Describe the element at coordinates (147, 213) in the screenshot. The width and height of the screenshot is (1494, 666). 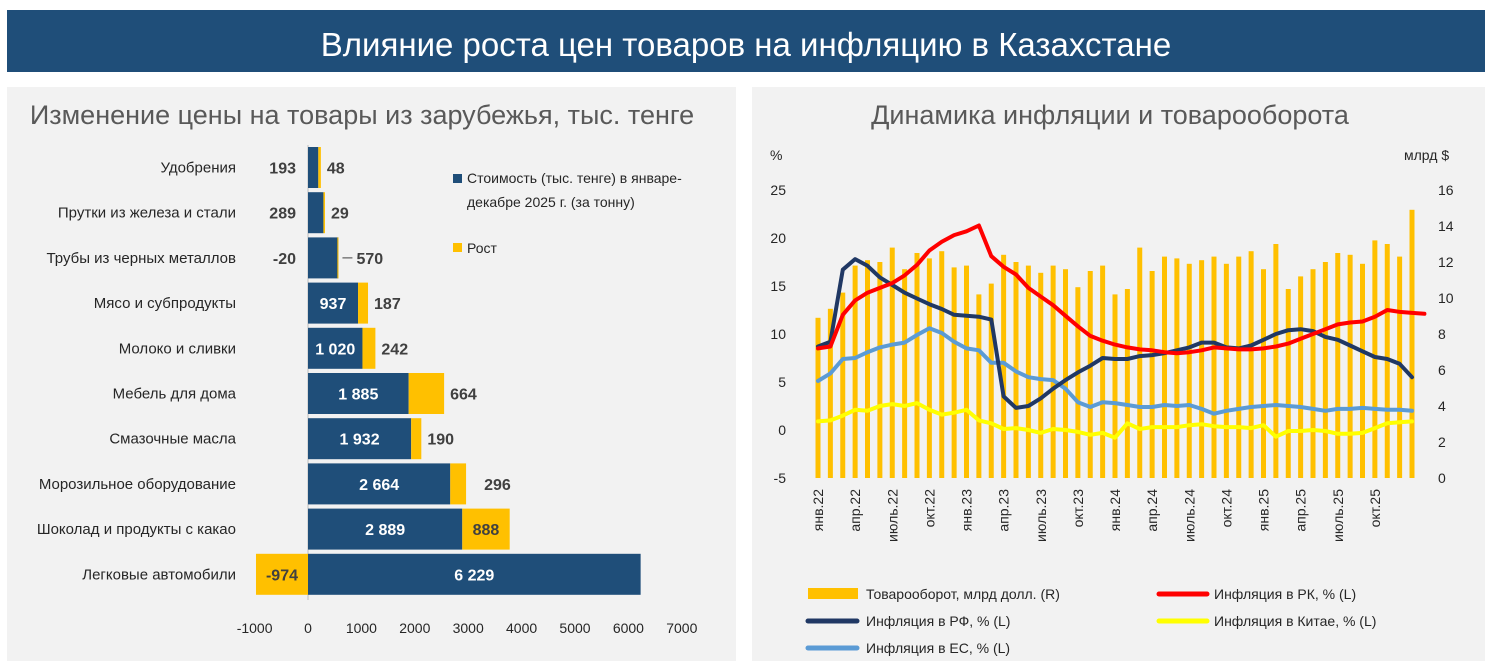
I see `category-label: Прутки из железа и стали` at that location.